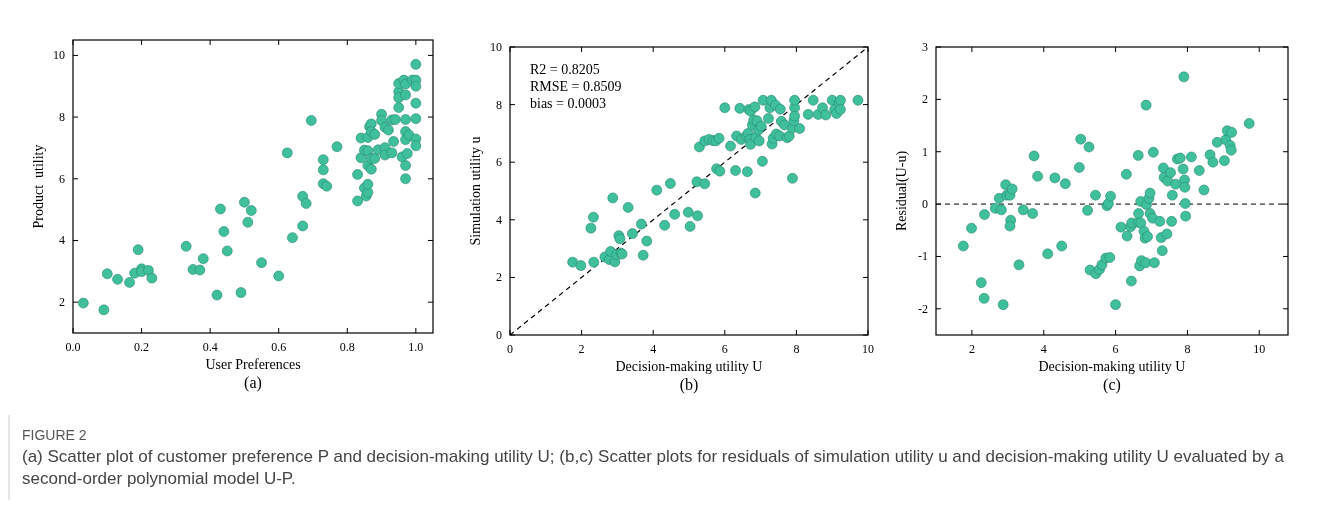  I want to click on y-tick-label: 3, so click(925, 47).